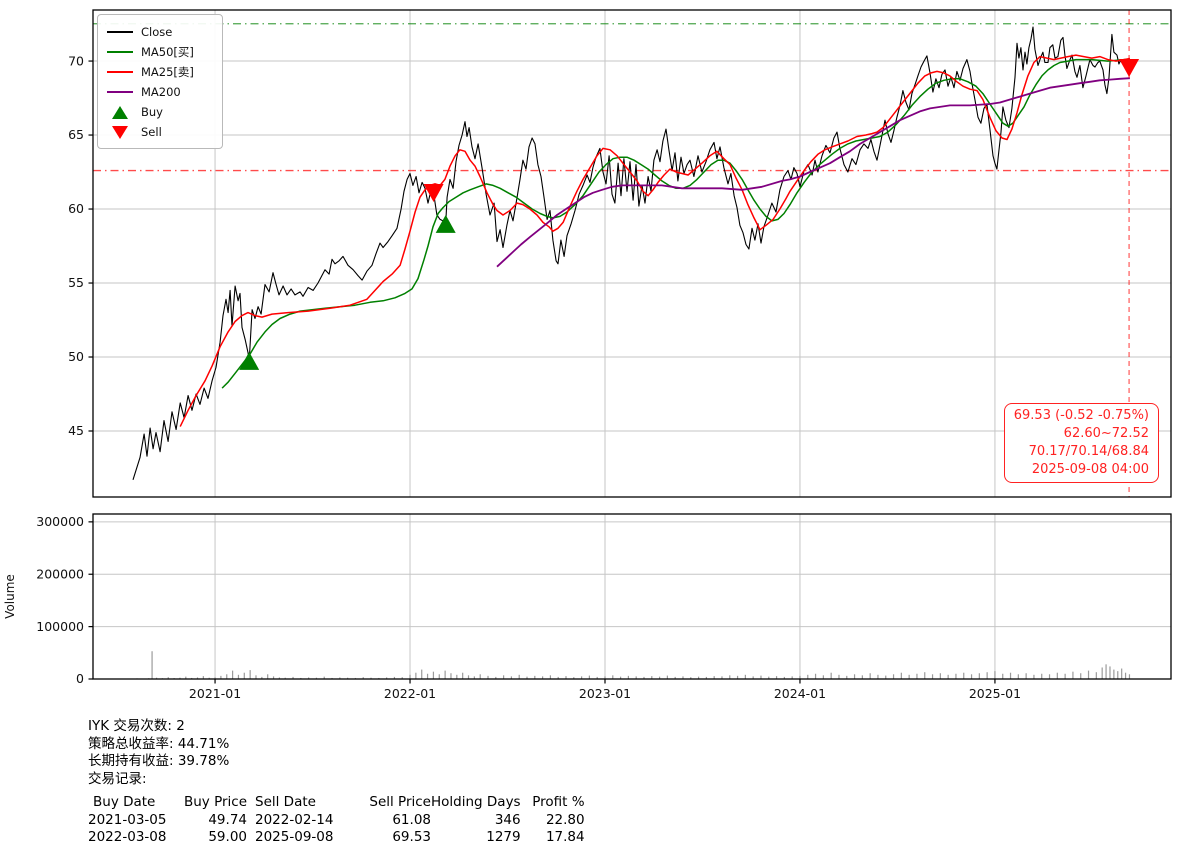 The image size is (1180, 860). I want to click on sell-triangle-icon, so click(120, 132).